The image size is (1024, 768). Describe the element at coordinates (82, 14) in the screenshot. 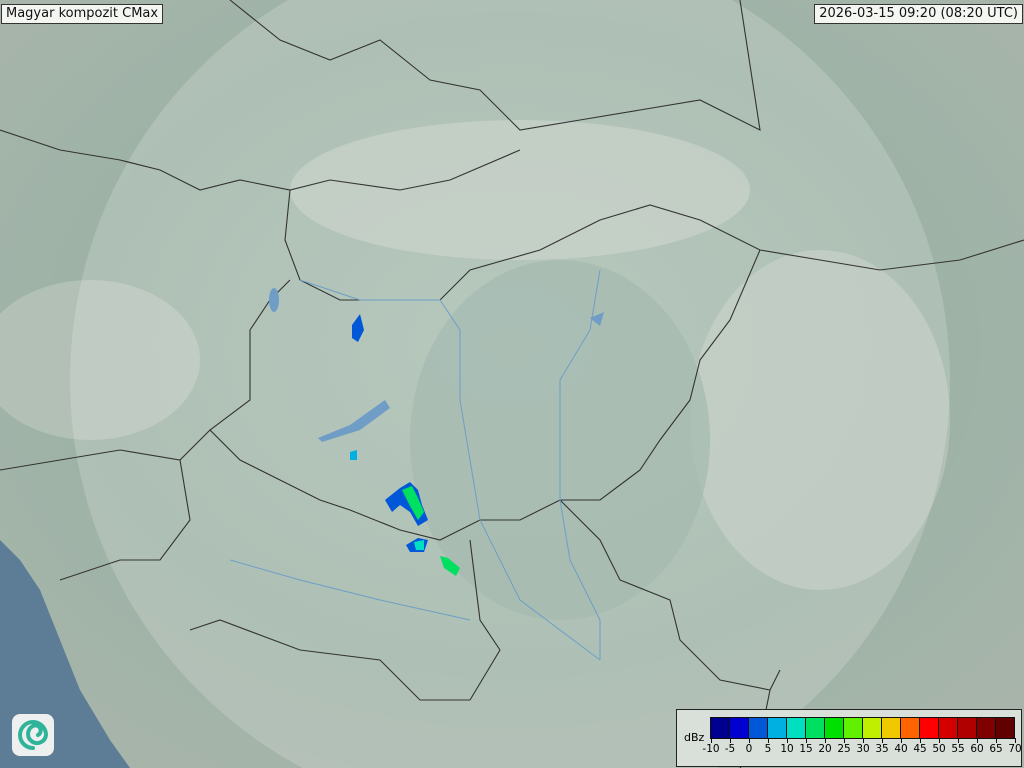

I see `product-title: Magyar kompozit CMax` at that location.